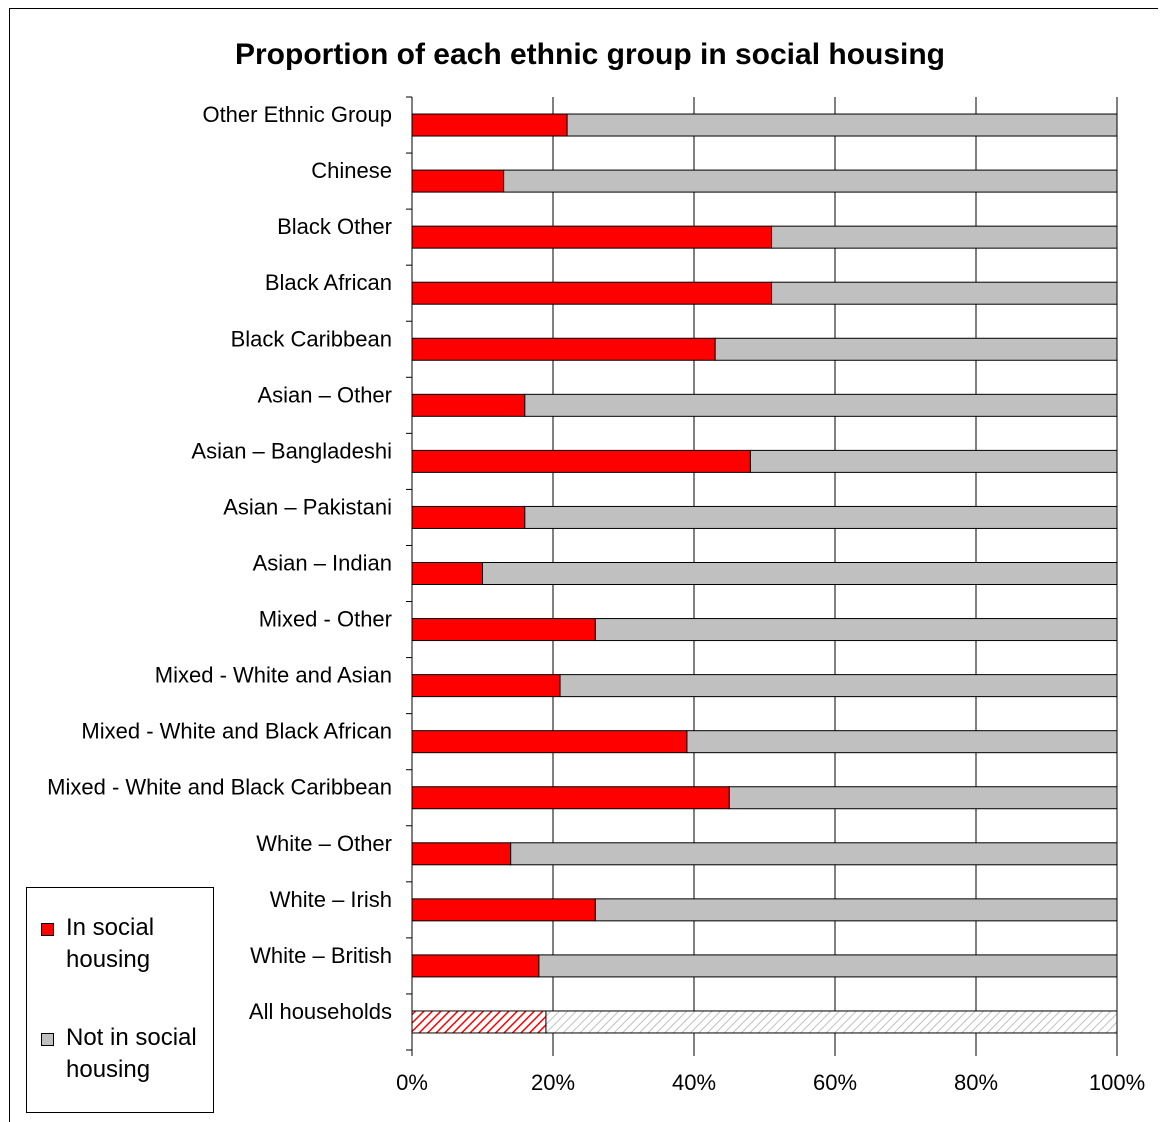 The image size is (1160, 1122). Describe the element at coordinates (131, 1053) in the screenshot. I see `legend-label: Not in social housing` at that location.